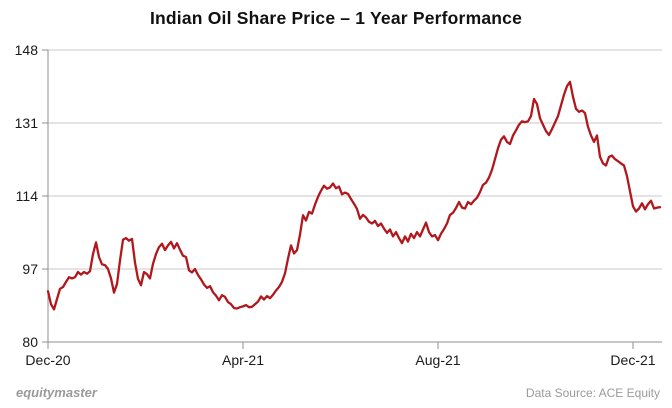  Describe the element at coordinates (632, 360) in the screenshot. I see `x-tick-label: Dec-21` at that location.